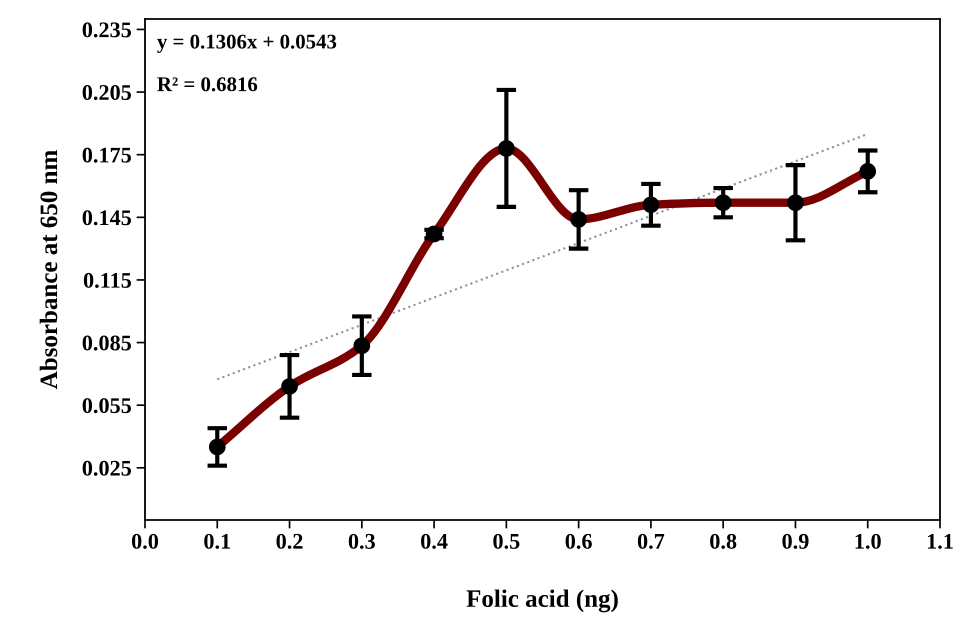 Image resolution: width=962 pixels, height=629 pixels. Describe the element at coordinates (868, 541) in the screenshot. I see `x-tick-label: 1.0` at that location.